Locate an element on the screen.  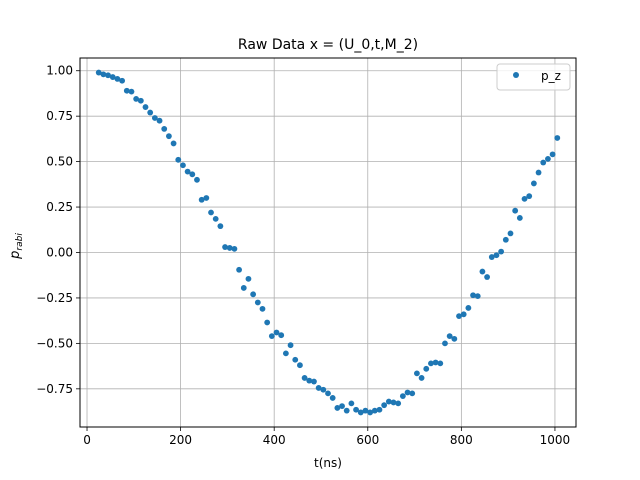
x-tick-label: 1000 is located at coordinates (555, 440).